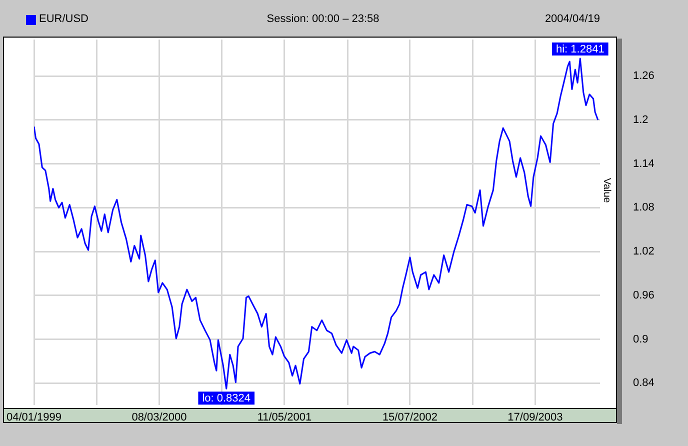 The image size is (688, 446). I want to click on y-tick-label: 0.96, so click(643, 295).